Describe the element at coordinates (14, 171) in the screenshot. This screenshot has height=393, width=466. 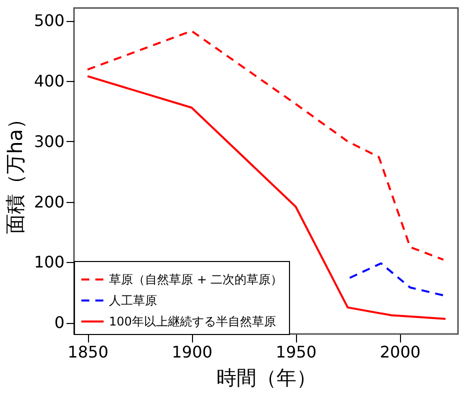
I see `y-axis-title: 面積（万ha）` at that location.